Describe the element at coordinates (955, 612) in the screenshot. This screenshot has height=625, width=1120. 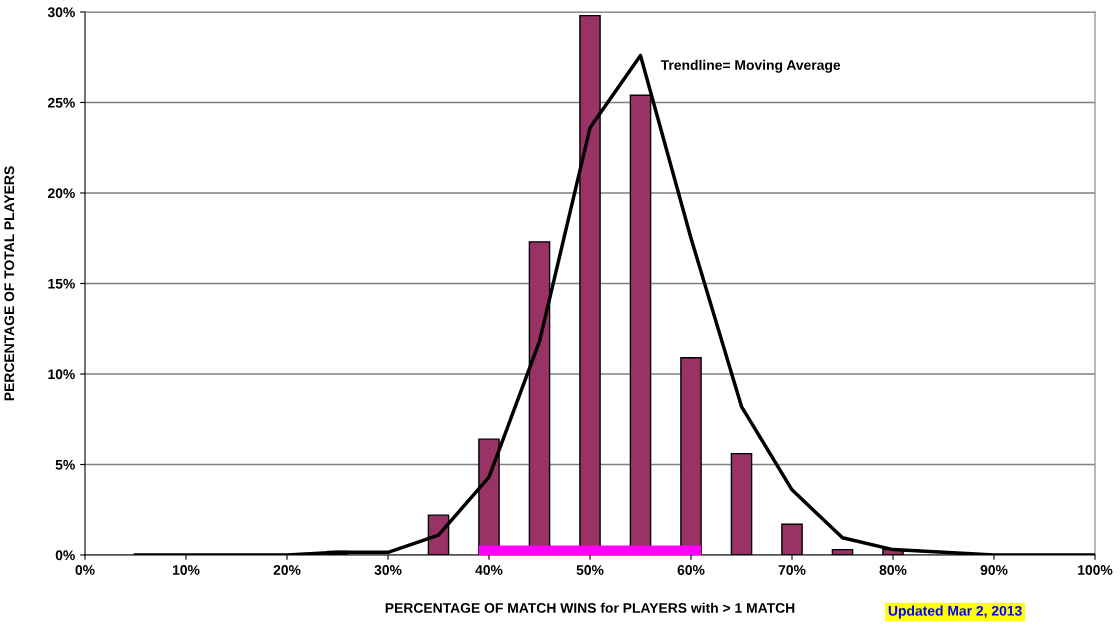
I see `text: Updated Mar 2, 2013` at that location.